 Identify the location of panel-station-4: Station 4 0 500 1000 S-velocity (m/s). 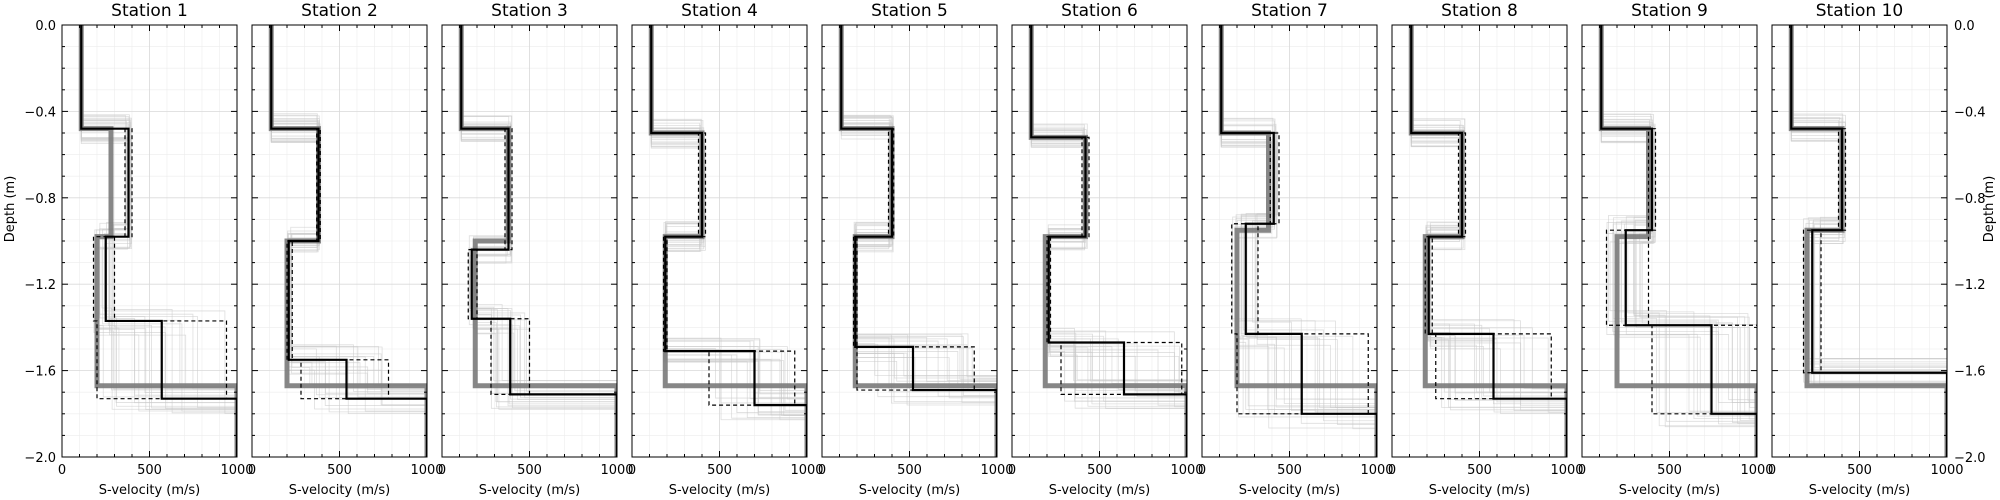
(726, 249).